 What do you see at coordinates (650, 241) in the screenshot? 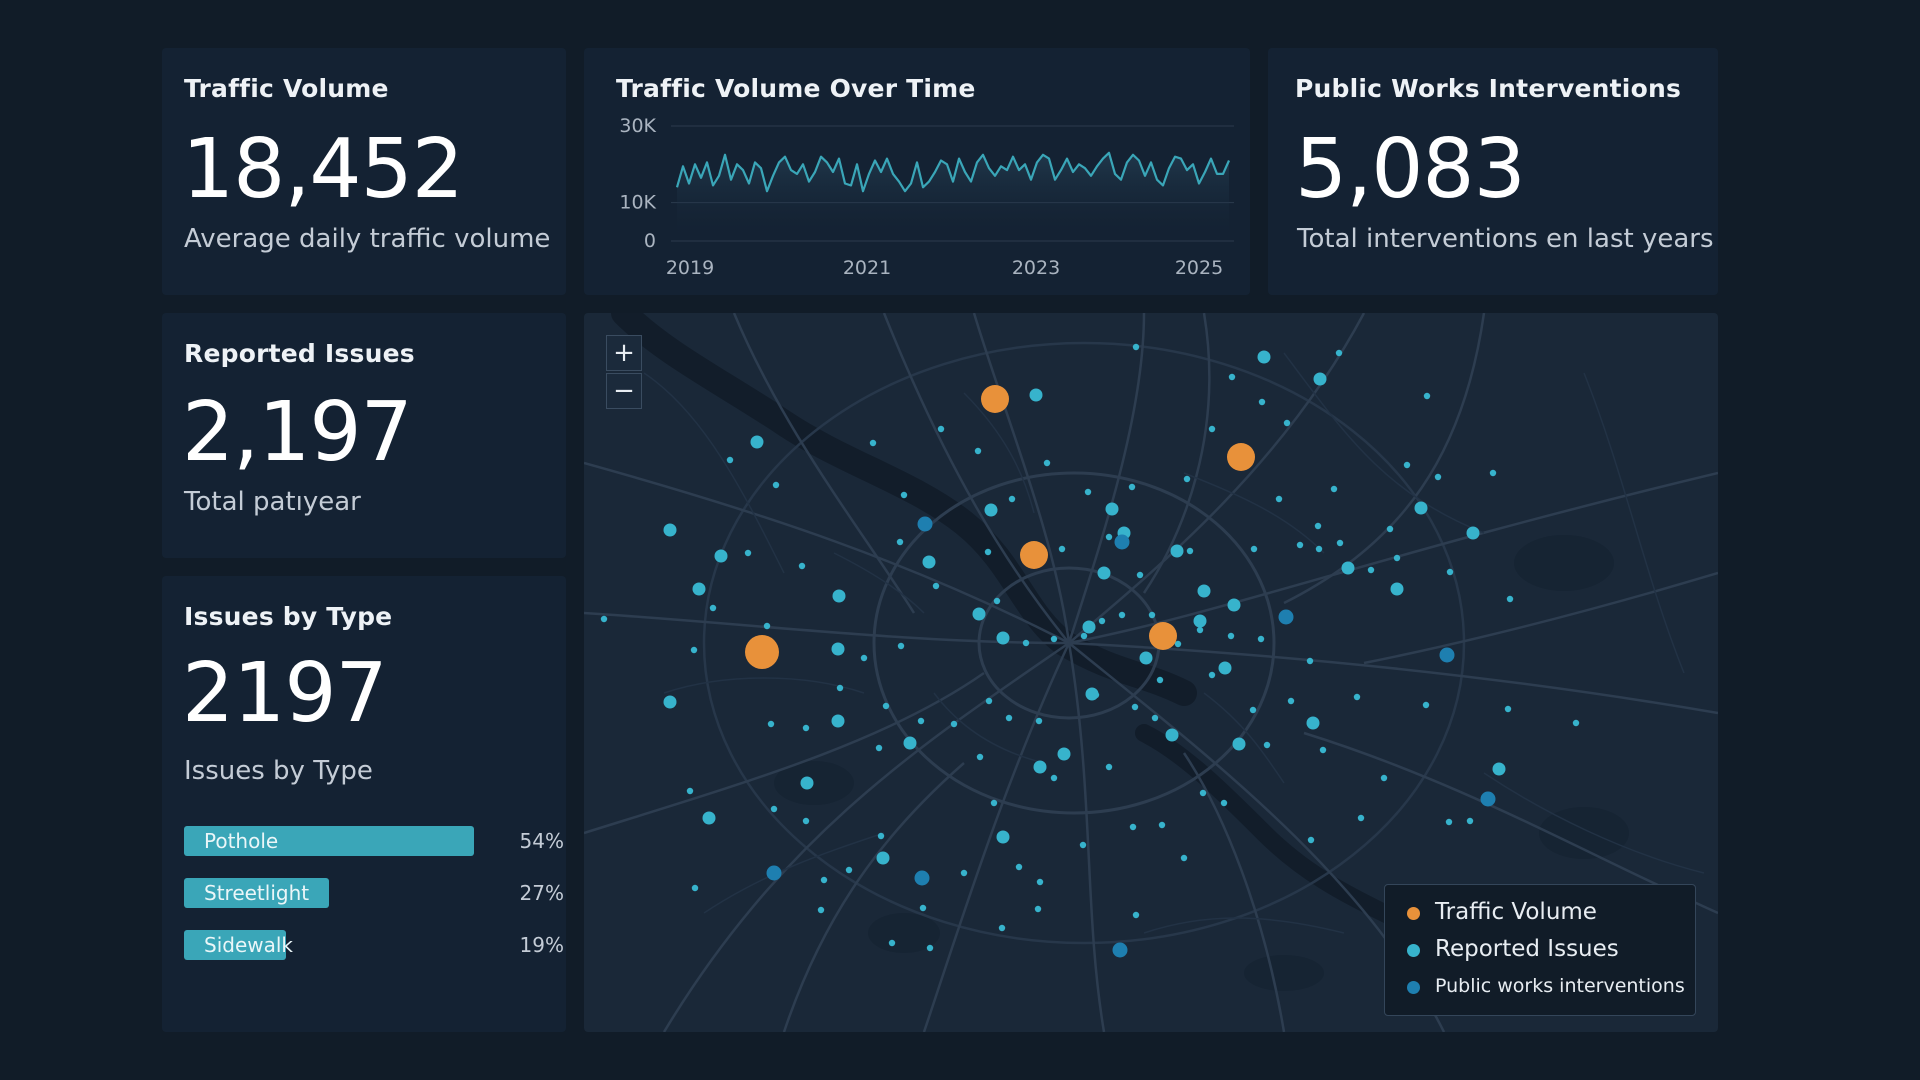
I see `y-tick-label: 0` at bounding box center [650, 241].